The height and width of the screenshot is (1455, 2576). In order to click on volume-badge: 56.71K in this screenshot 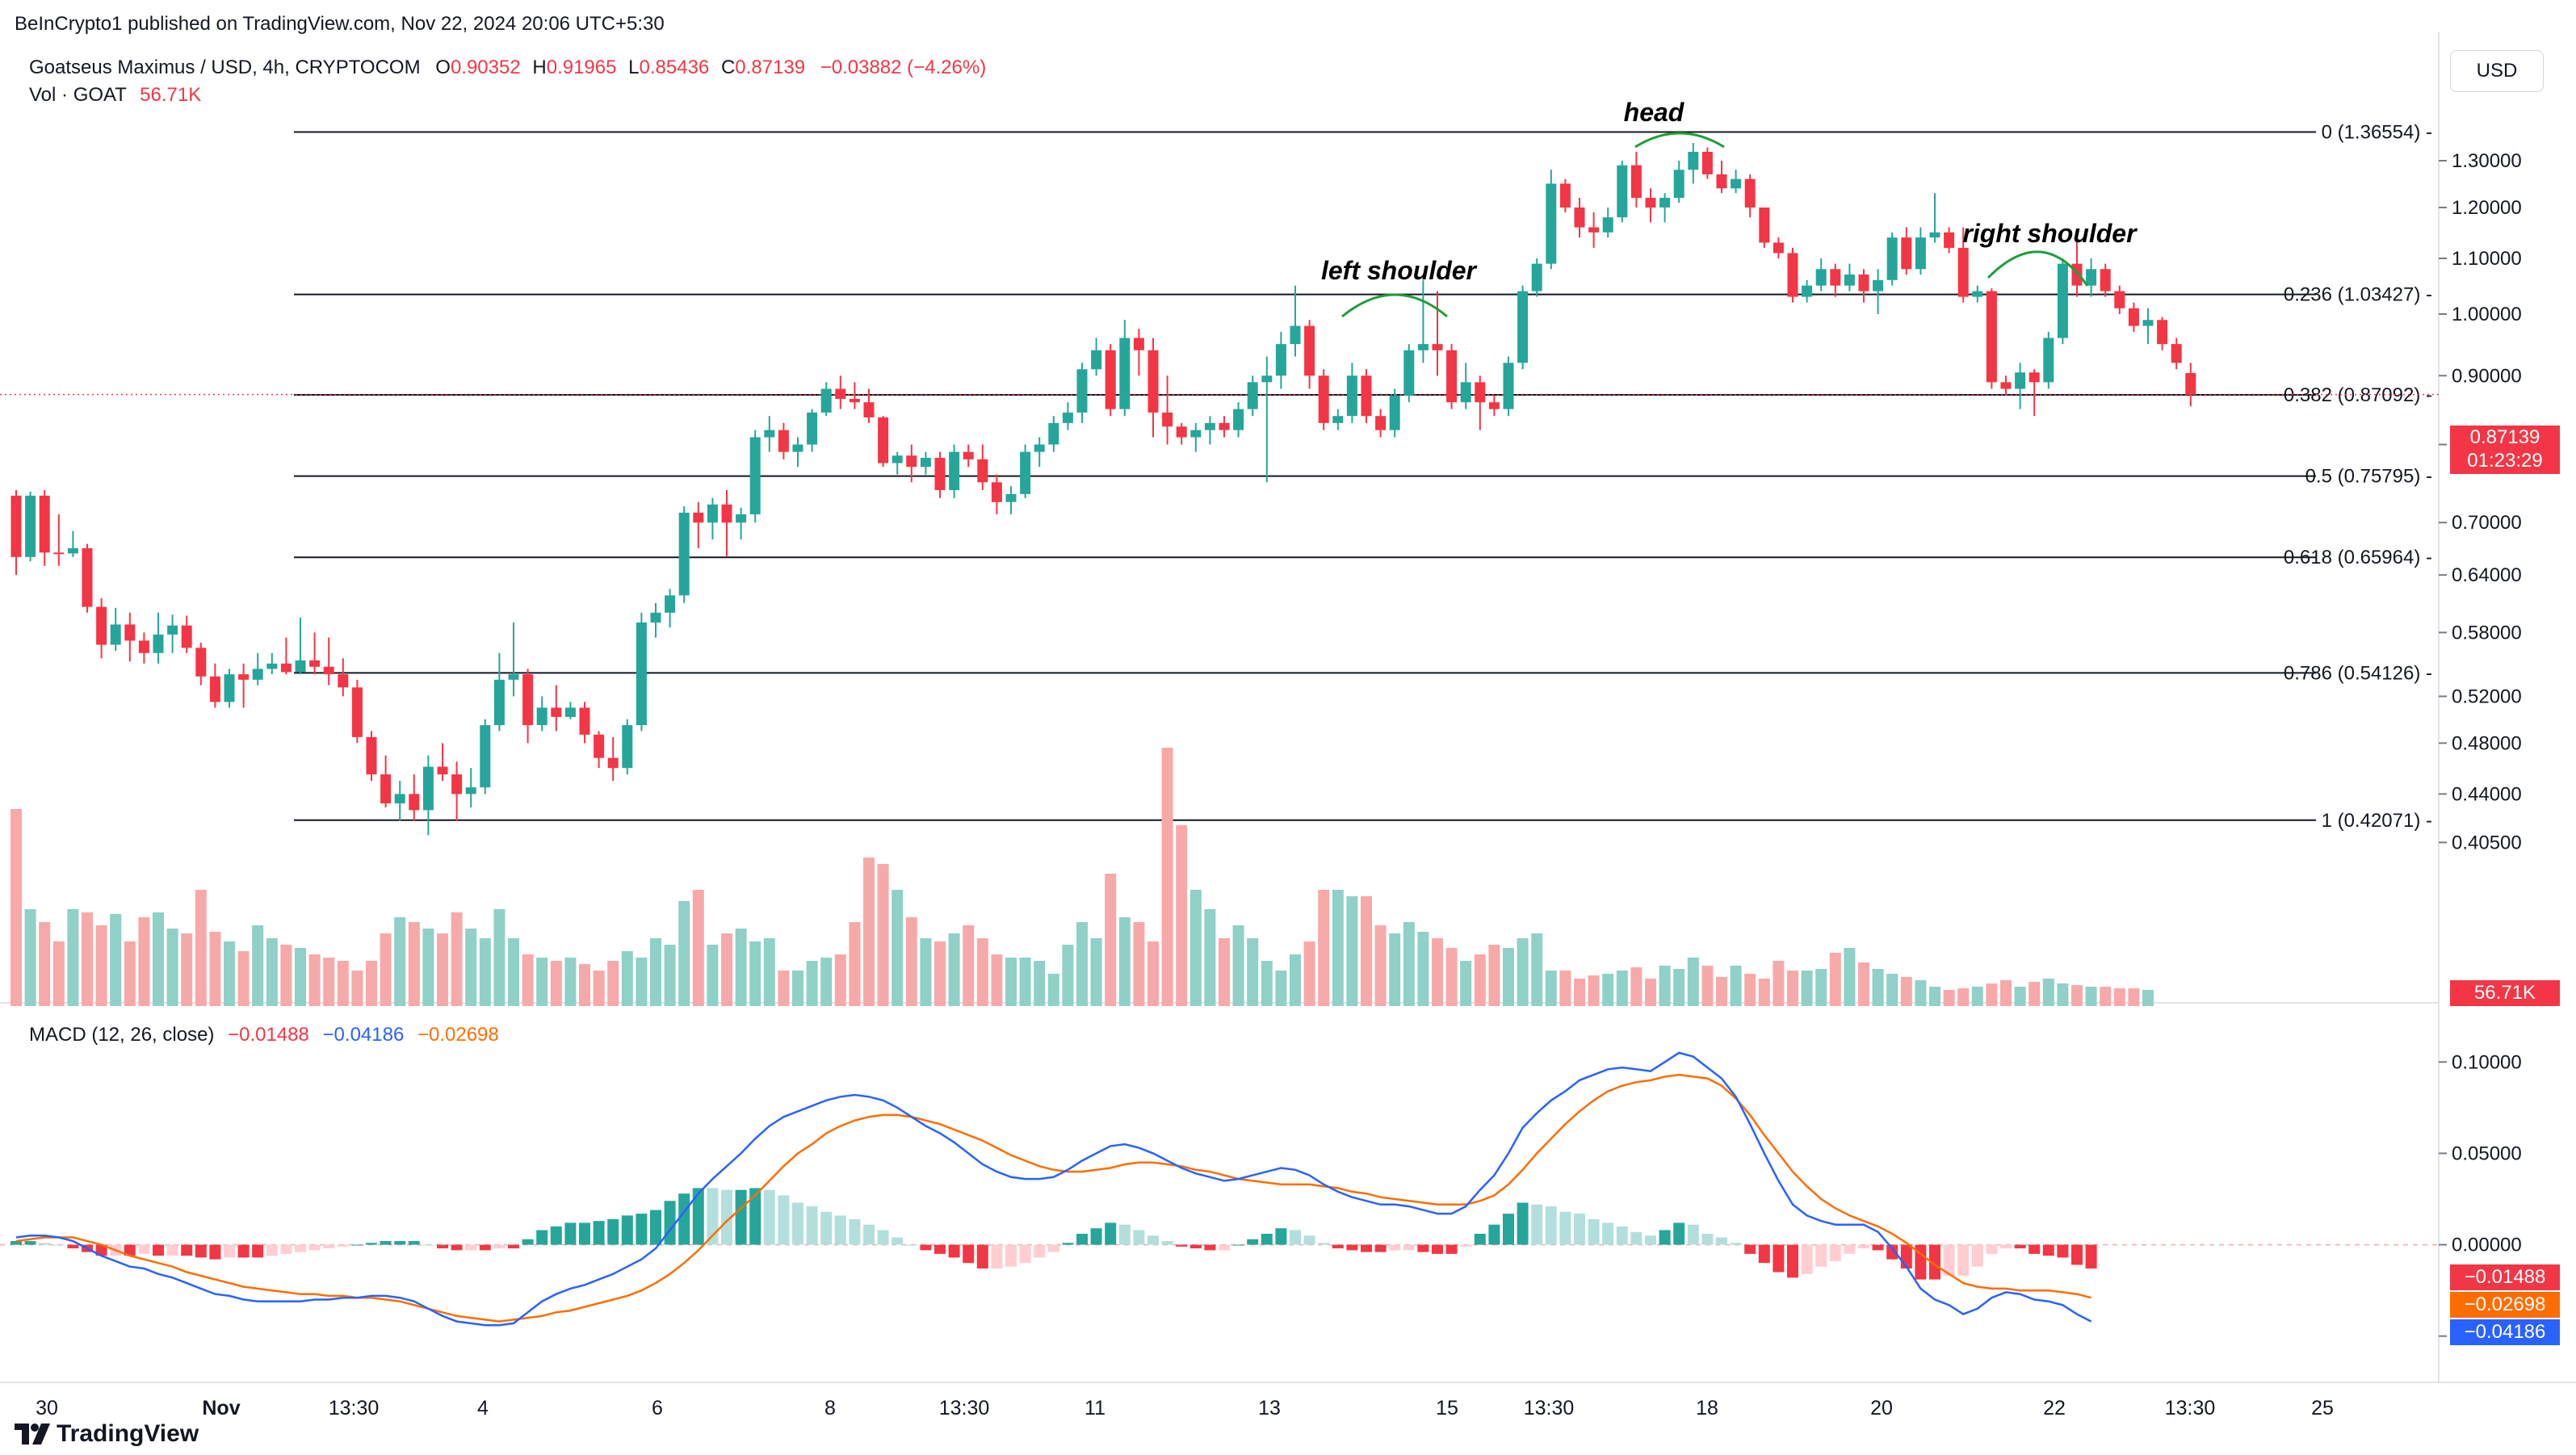, I will do `click(2505, 993)`.